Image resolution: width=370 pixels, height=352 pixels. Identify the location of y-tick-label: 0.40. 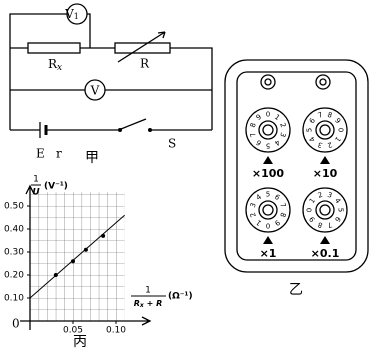
(14, 230).